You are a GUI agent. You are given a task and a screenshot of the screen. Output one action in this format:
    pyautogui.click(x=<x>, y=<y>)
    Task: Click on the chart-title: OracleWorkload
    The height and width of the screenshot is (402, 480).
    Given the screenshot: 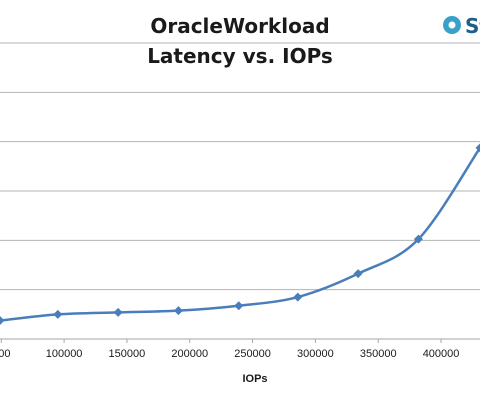 What is the action you would take?
    pyautogui.click(x=239, y=26)
    